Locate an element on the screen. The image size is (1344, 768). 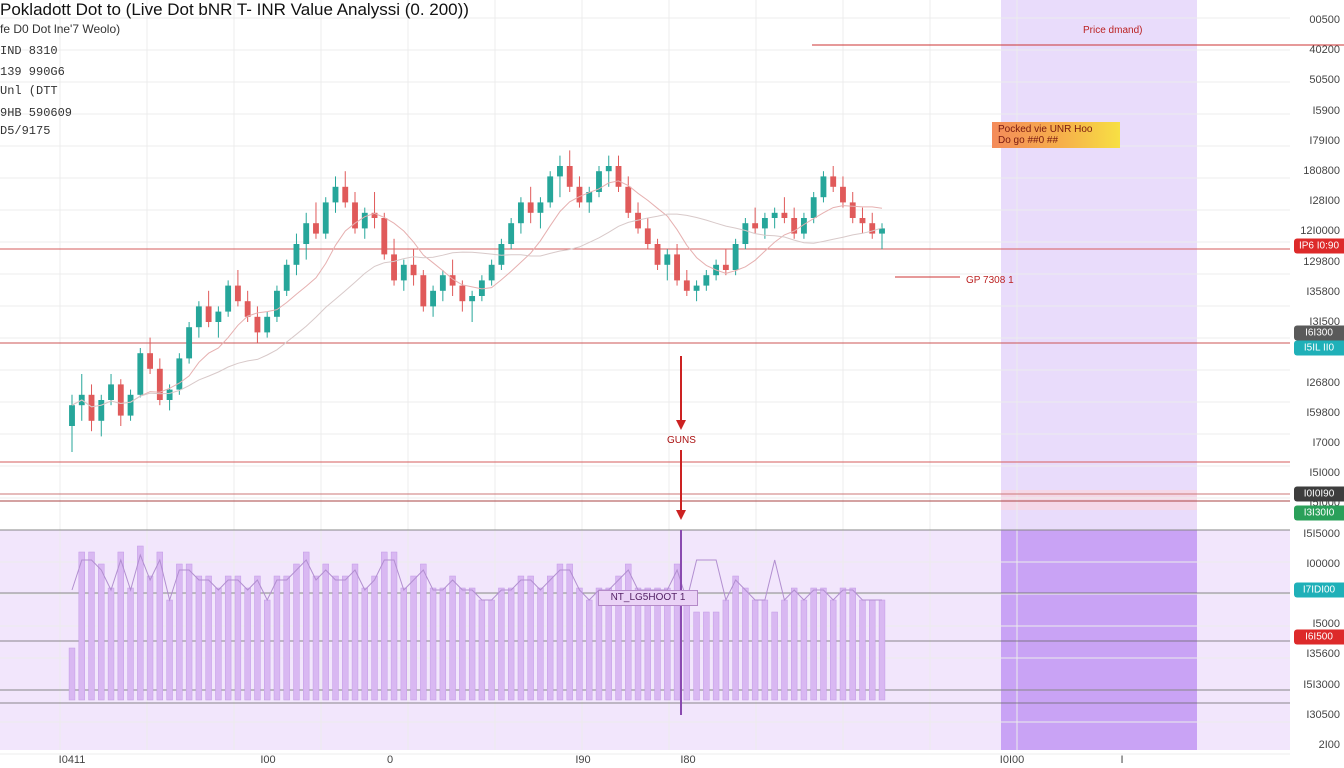
price-badge: IP6 I0:90 is located at coordinates (1319, 246).